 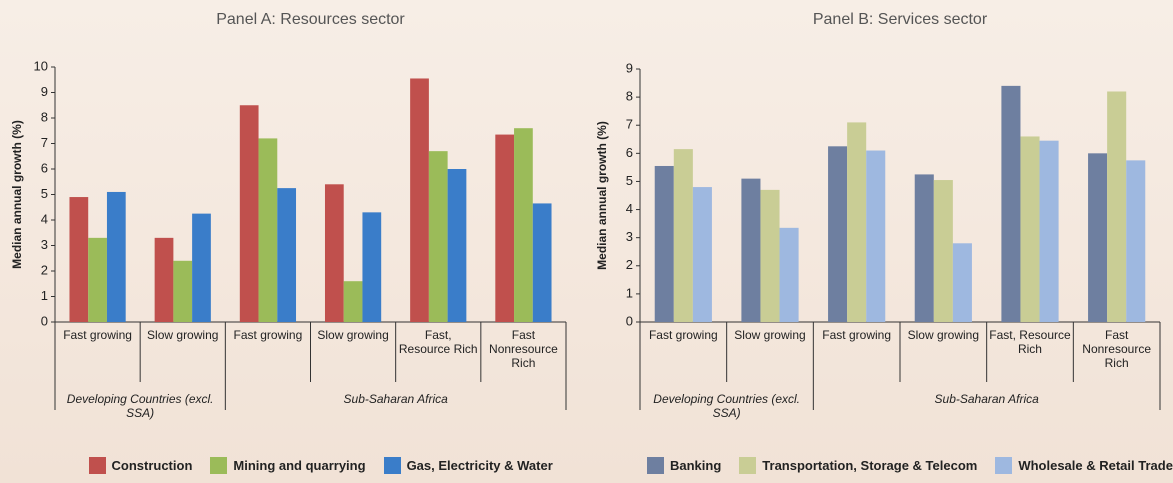 What do you see at coordinates (696, 465) in the screenshot?
I see `legend-label: Banking` at bounding box center [696, 465].